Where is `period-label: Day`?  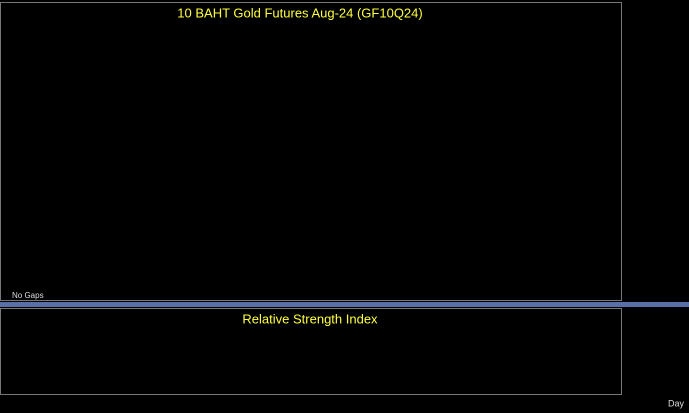 period-label: Day is located at coordinates (676, 403).